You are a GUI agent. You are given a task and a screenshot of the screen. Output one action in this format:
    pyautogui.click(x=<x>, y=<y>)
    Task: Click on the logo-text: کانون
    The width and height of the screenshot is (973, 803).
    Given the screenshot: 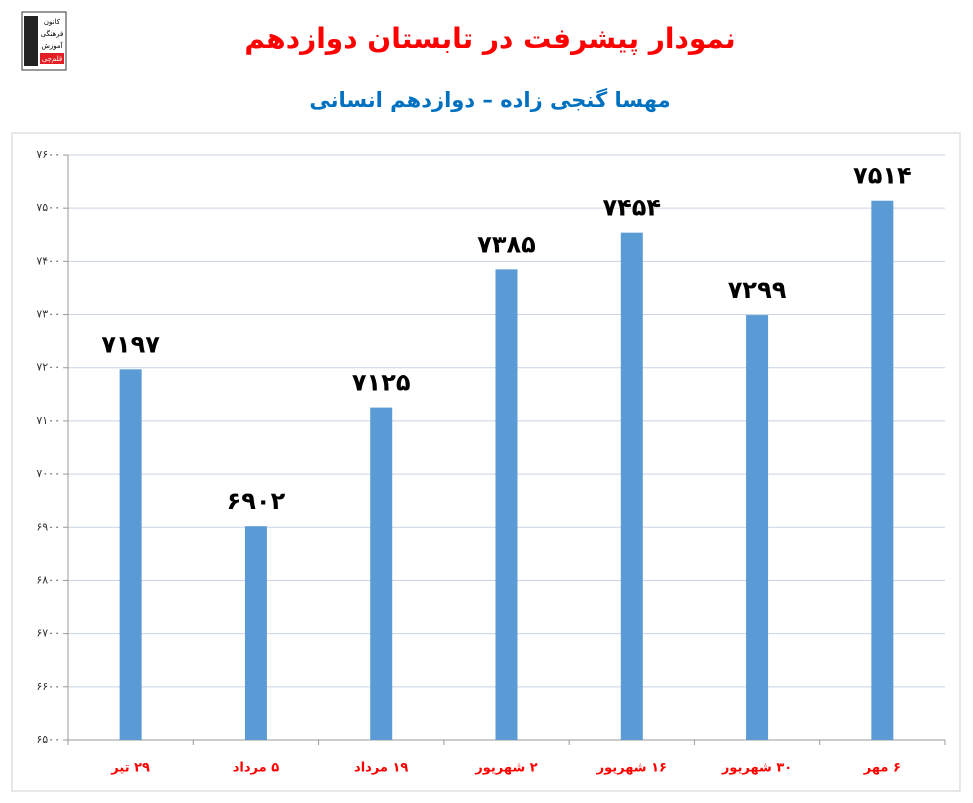 What is the action you would take?
    pyautogui.click(x=52, y=22)
    